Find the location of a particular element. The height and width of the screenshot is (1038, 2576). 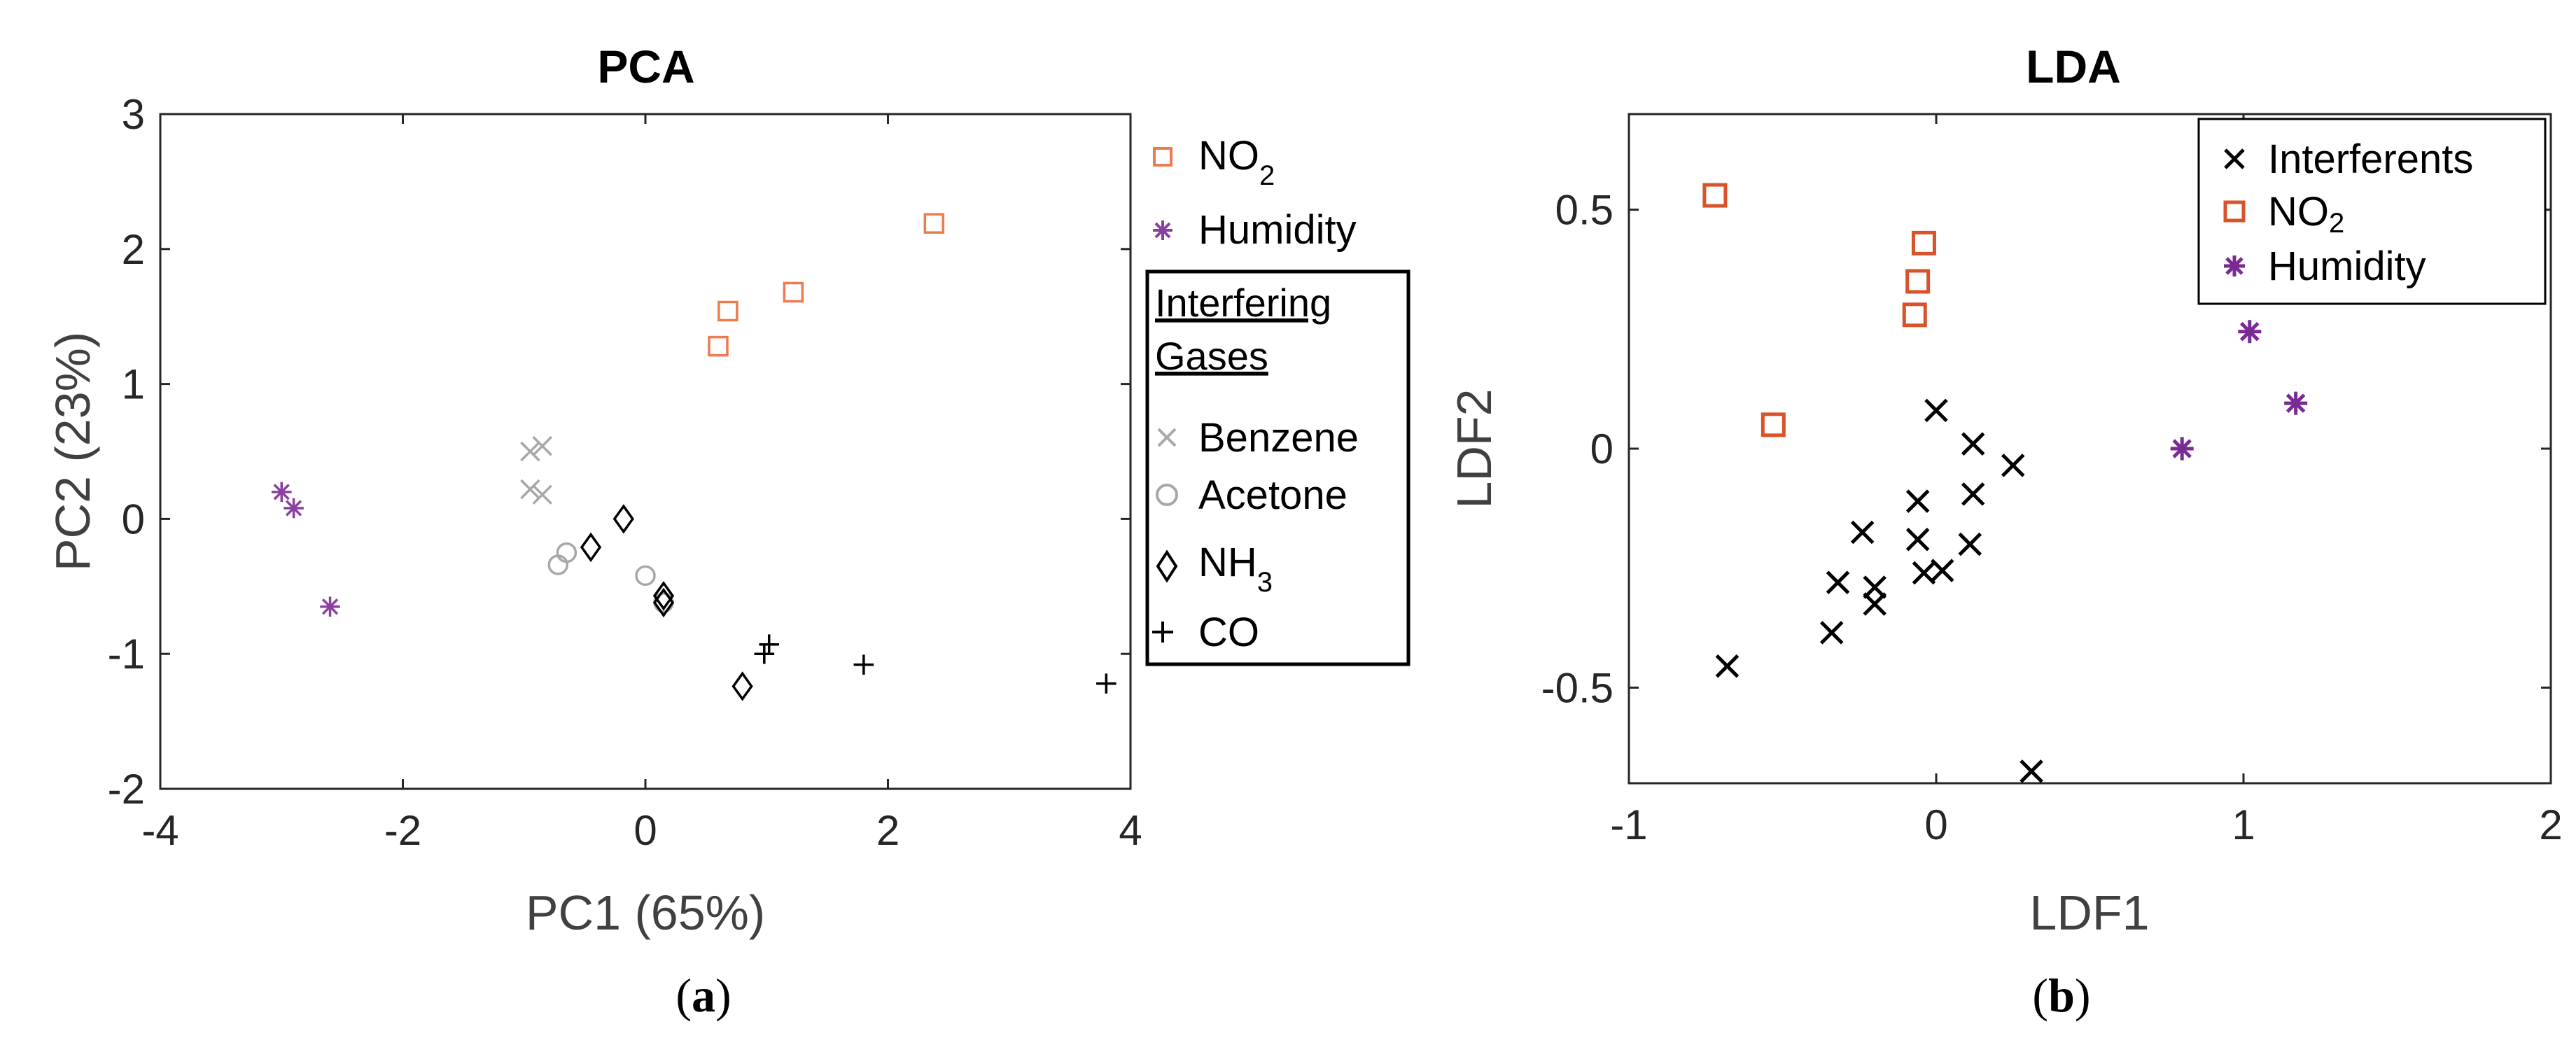

y-tick-label: 2 is located at coordinates (133, 249).